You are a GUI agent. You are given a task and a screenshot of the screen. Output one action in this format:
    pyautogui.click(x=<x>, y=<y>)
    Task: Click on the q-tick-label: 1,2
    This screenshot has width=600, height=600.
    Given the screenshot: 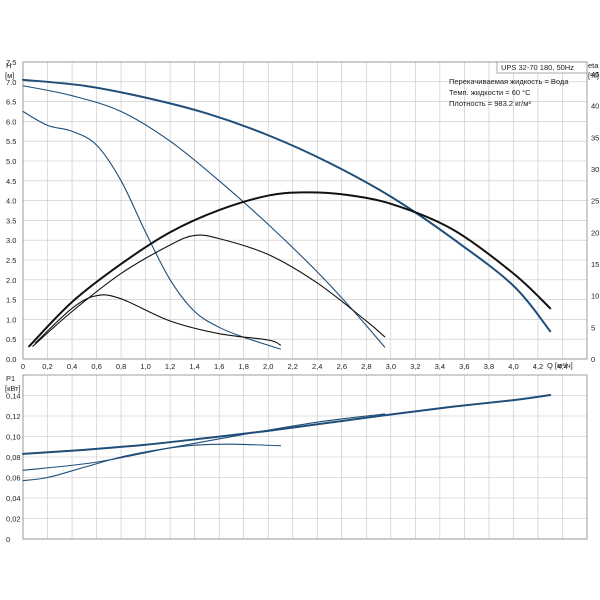 What is the action you would take?
    pyautogui.click(x=170, y=366)
    